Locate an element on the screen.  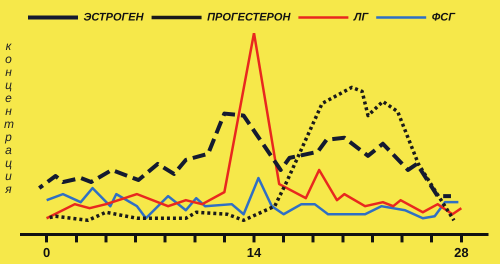
x-tick-label: 28 is located at coordinates (461, 252).